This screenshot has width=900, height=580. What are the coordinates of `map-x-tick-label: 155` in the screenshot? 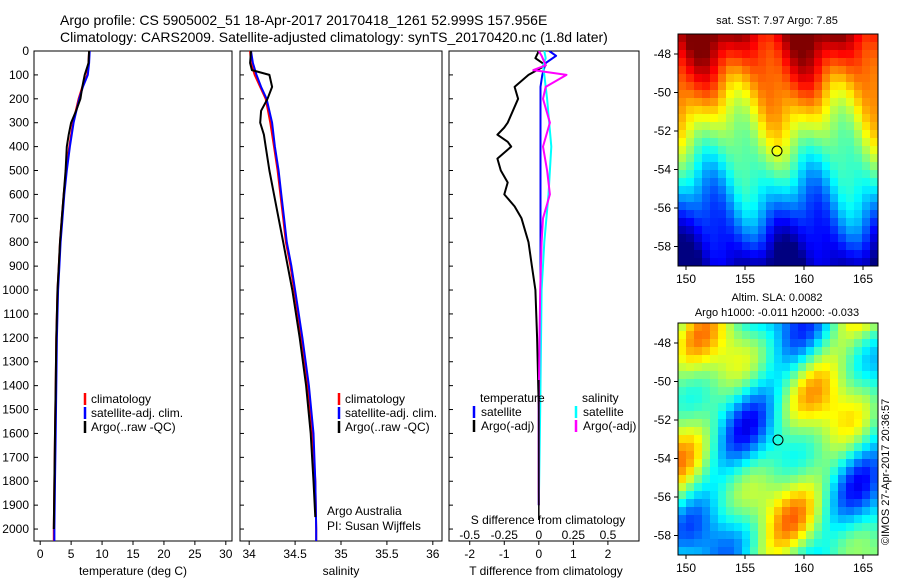 It's located at (745, 568).